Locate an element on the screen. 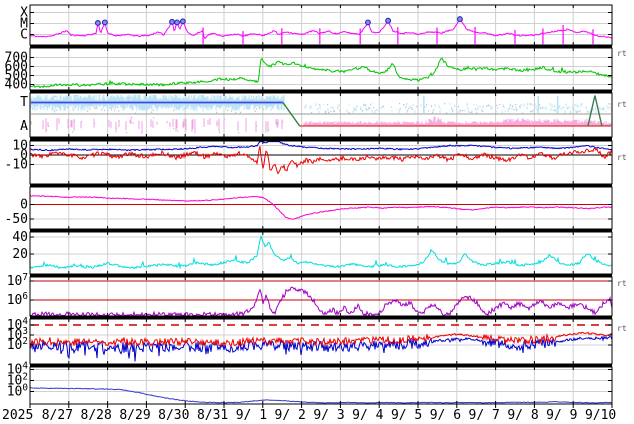 The height and width of the screenshot is (424, 634). ytick-label: 600 is located at coordinates (16, 66).